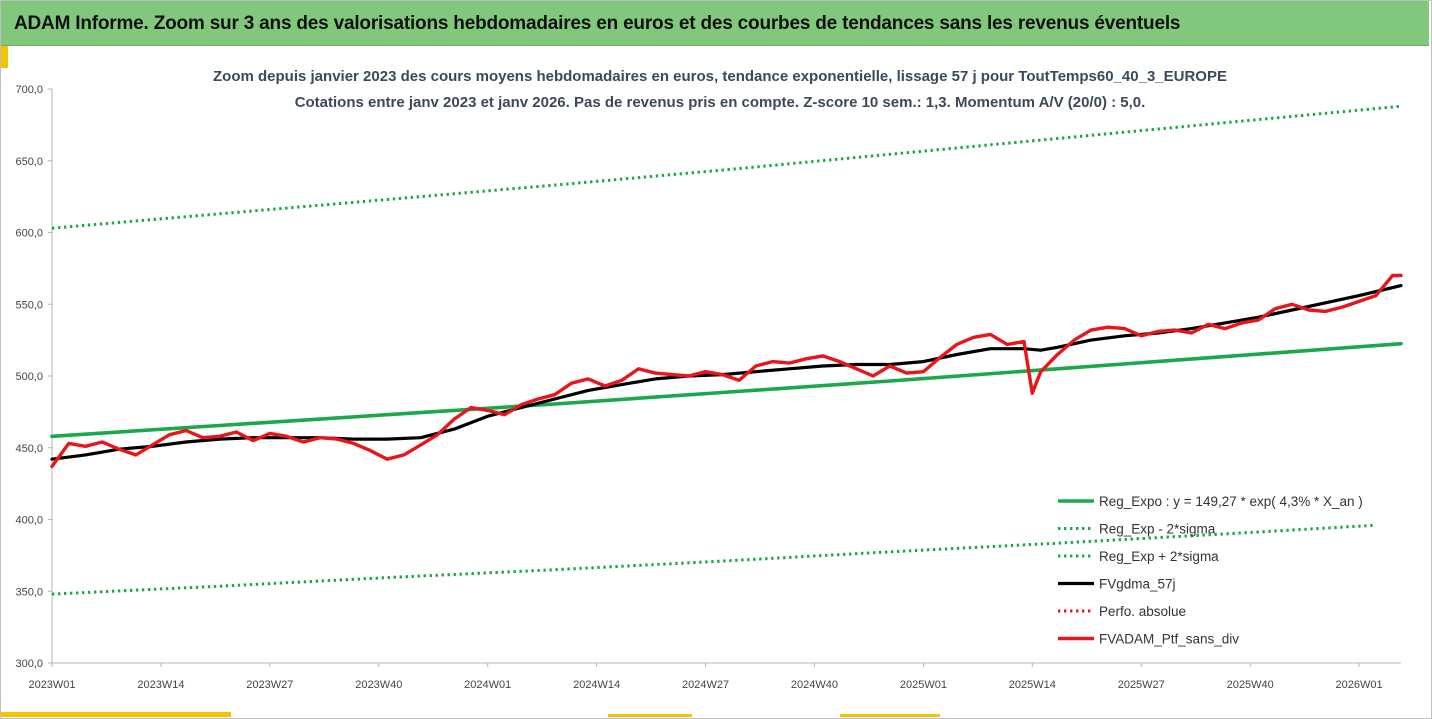  I want to click on x-tick-label: 2025W40, so click(1250, 685).